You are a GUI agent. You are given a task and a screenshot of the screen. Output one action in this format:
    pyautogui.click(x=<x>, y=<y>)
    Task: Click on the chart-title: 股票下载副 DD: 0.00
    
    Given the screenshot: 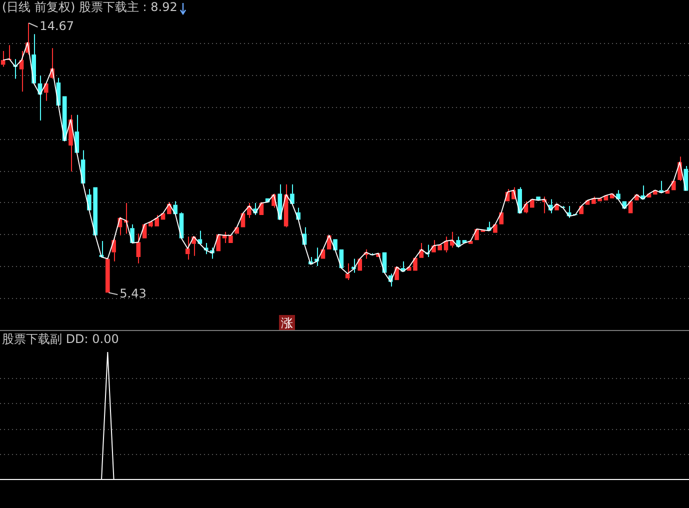 What is the action you would take?
    pyautogui.click(x=60, y=339)
    